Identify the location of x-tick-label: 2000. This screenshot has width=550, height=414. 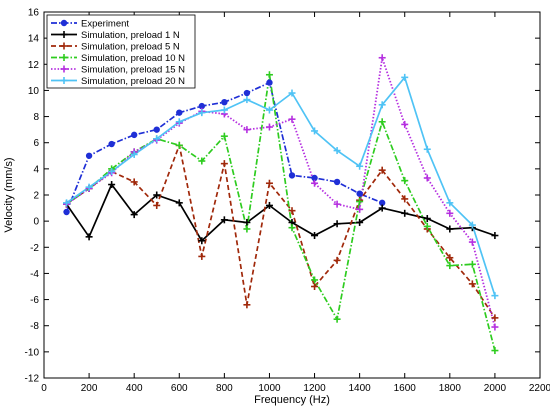
(495, 388).